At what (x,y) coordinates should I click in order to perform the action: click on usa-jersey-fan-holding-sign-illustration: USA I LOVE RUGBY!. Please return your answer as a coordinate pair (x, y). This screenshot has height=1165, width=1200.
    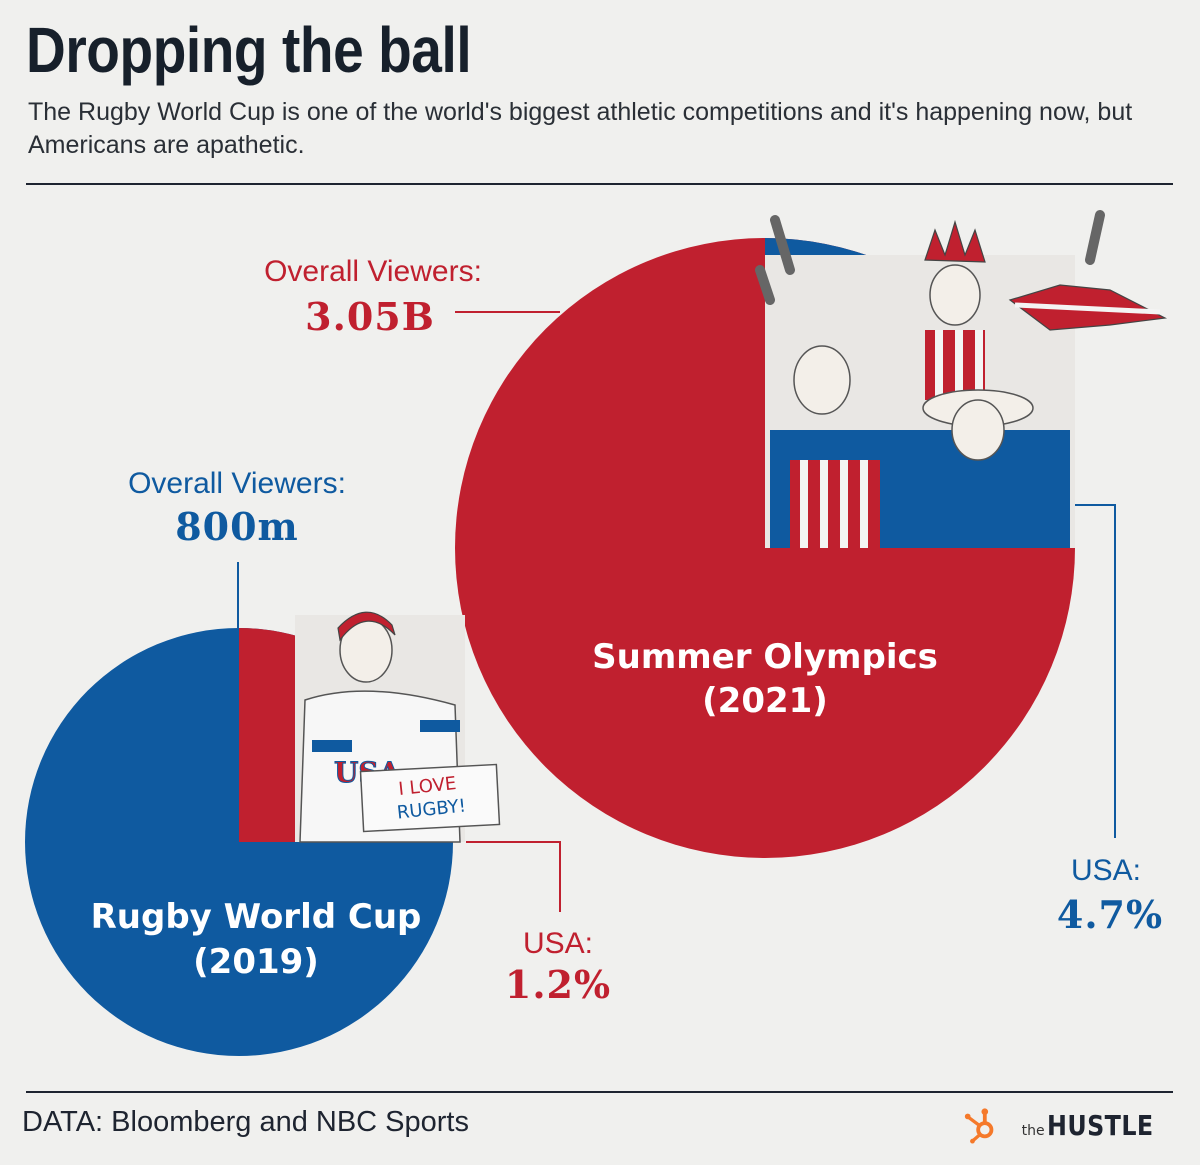
    Looking at the image, I should click on (398, 727).